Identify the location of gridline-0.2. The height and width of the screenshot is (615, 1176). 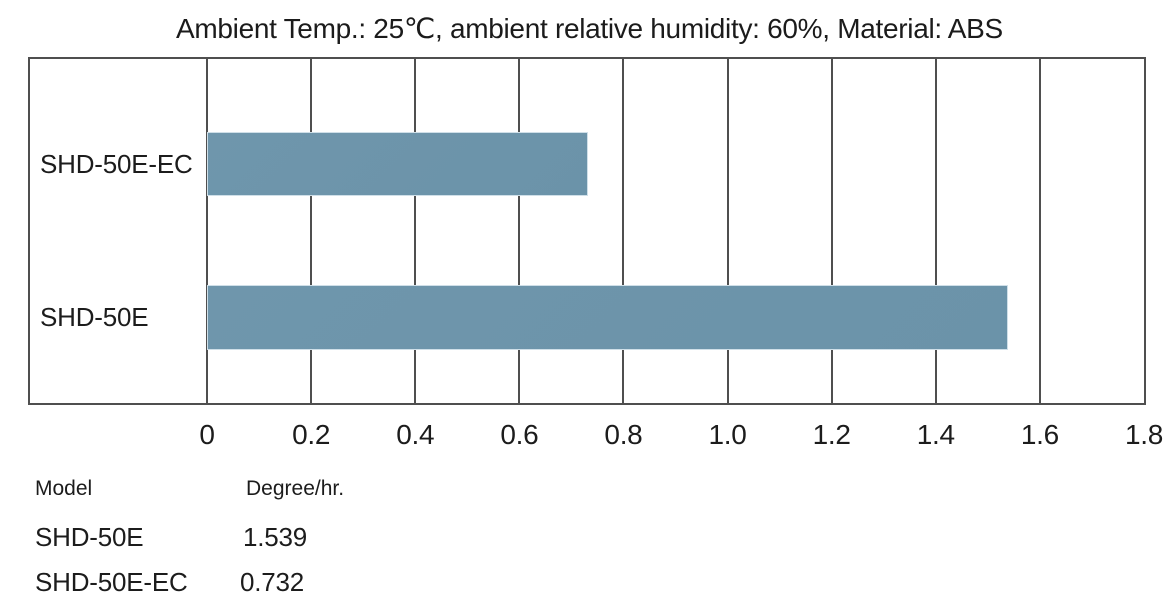
(311, 231).